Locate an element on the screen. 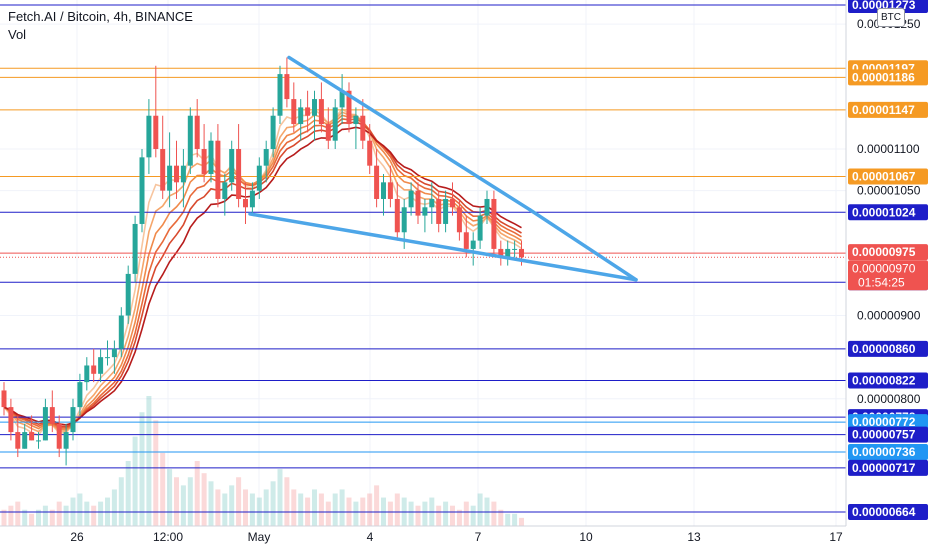  countdown-label: 01:54:25 is located at coordinates (881, 282).